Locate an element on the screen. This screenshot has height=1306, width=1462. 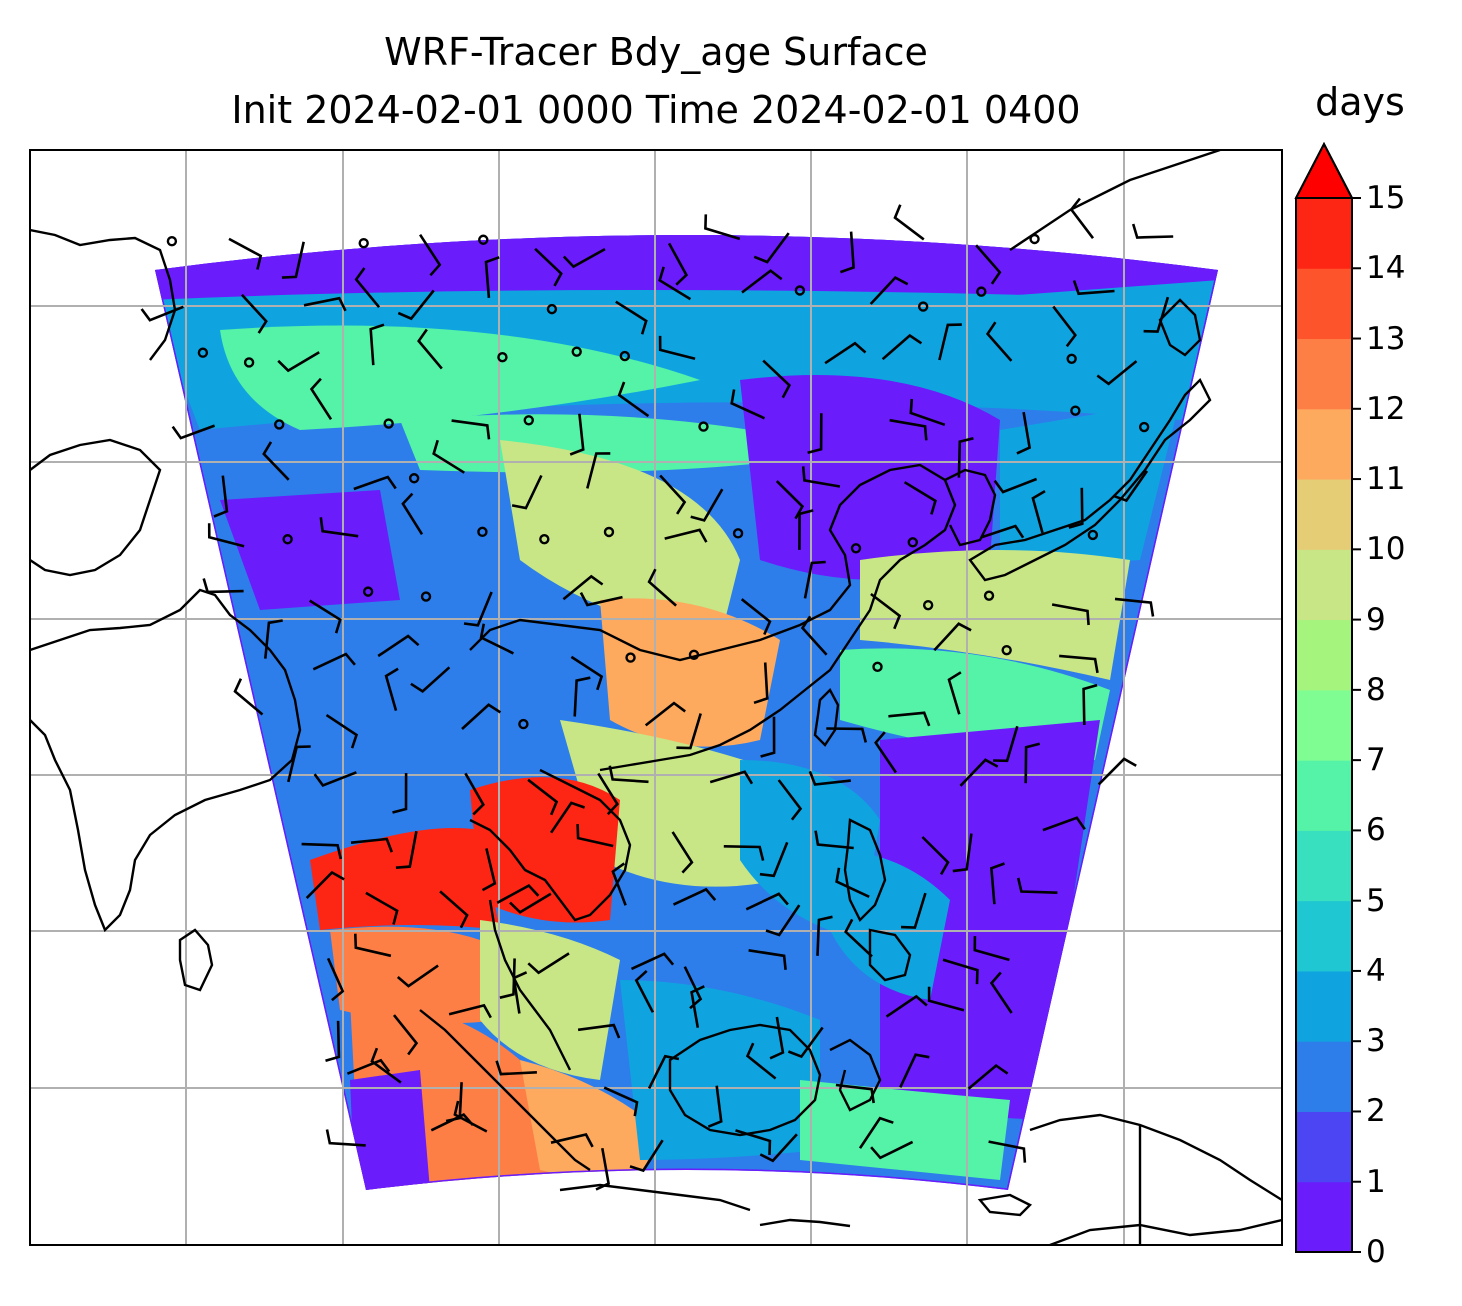
colorbar-tick-label: 5 is located at coordinates (1376, 900).